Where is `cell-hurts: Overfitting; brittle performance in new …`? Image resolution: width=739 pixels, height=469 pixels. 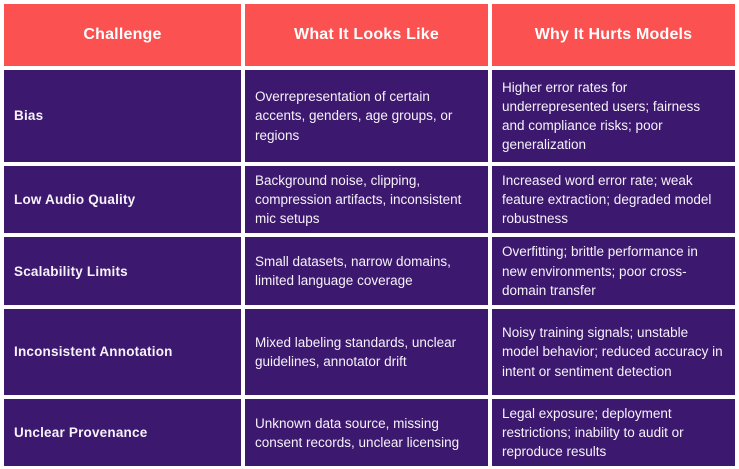
cell-hurts: Overfitting; brittle performance in new … is located at coordinates (613, 271).